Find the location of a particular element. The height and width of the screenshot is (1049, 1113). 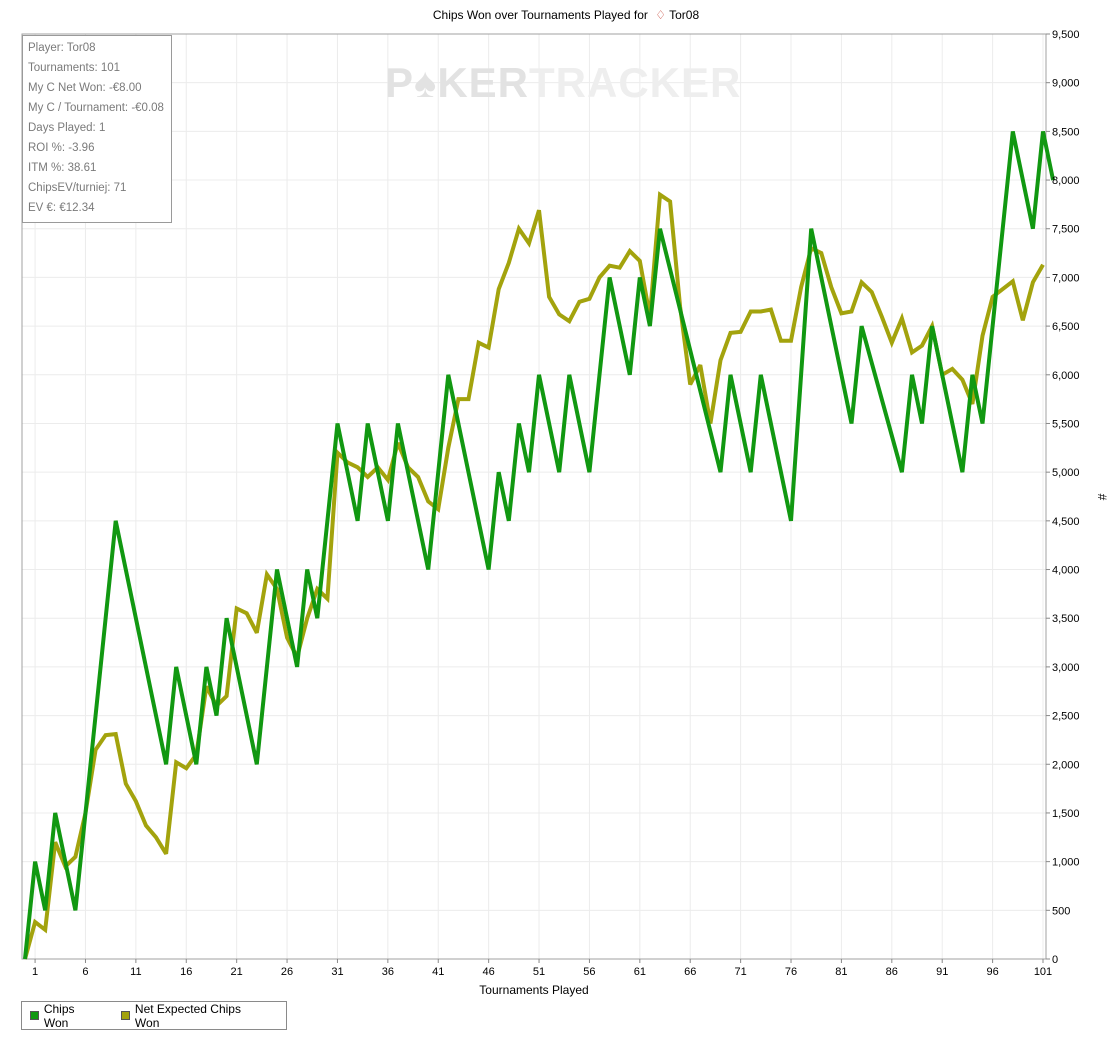

y-tick-label: 2,500 is located at coordinates (1066, 717).